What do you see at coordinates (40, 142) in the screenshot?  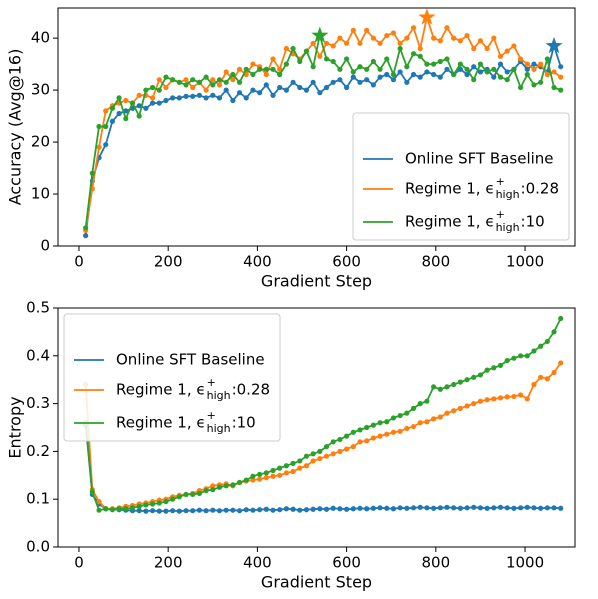 I see `y-tick-label: 20` at bounding box center [40, 142].